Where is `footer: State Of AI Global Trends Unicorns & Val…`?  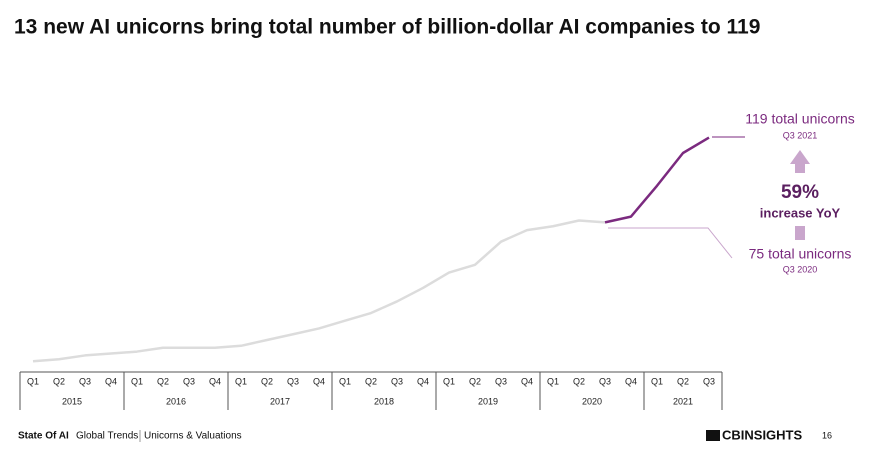 footer: State Of AI Global Trends Unicorns & Val… is located at coordinates (425, 434).